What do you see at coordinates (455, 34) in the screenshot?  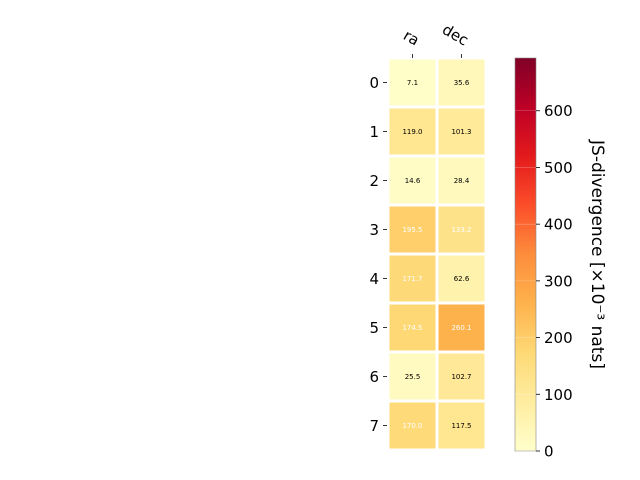 I see `column-tick-label: dec` at bounding box center [455, 34].